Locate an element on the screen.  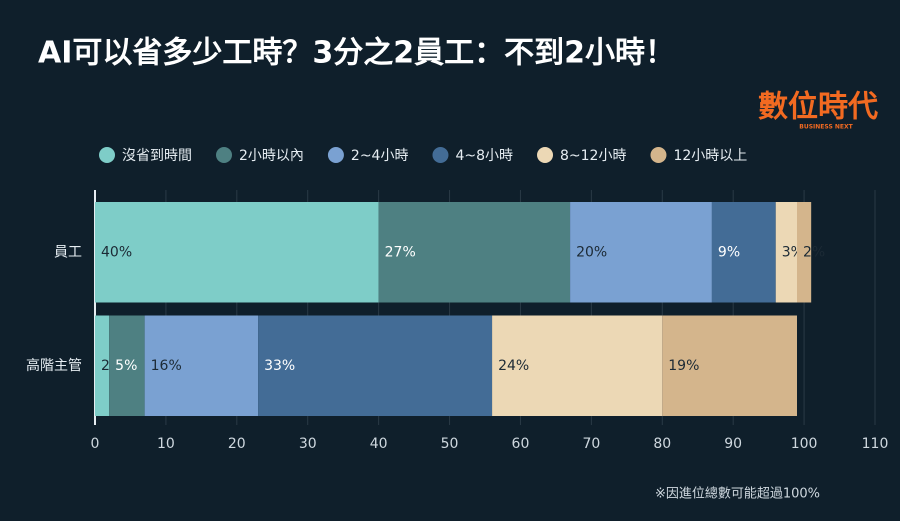
x-tick-label: 110 is located at coordinates (875, 444).